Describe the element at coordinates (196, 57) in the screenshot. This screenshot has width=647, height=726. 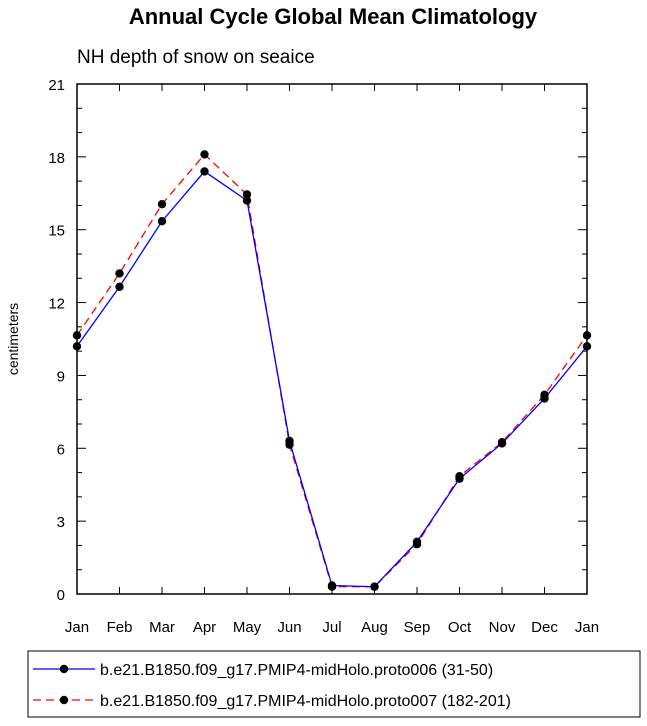
I see `chart-subtitle: NH depth of snow on seaice` at that location.